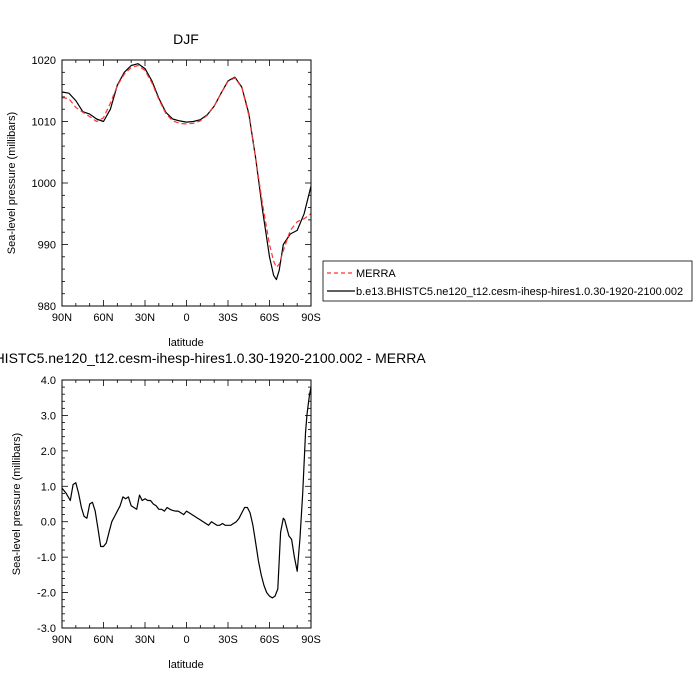 The height and width of the screenshot is (700, 700). I want to click on chart-bottom-x-tick-label: 60S, so click(270, 640).